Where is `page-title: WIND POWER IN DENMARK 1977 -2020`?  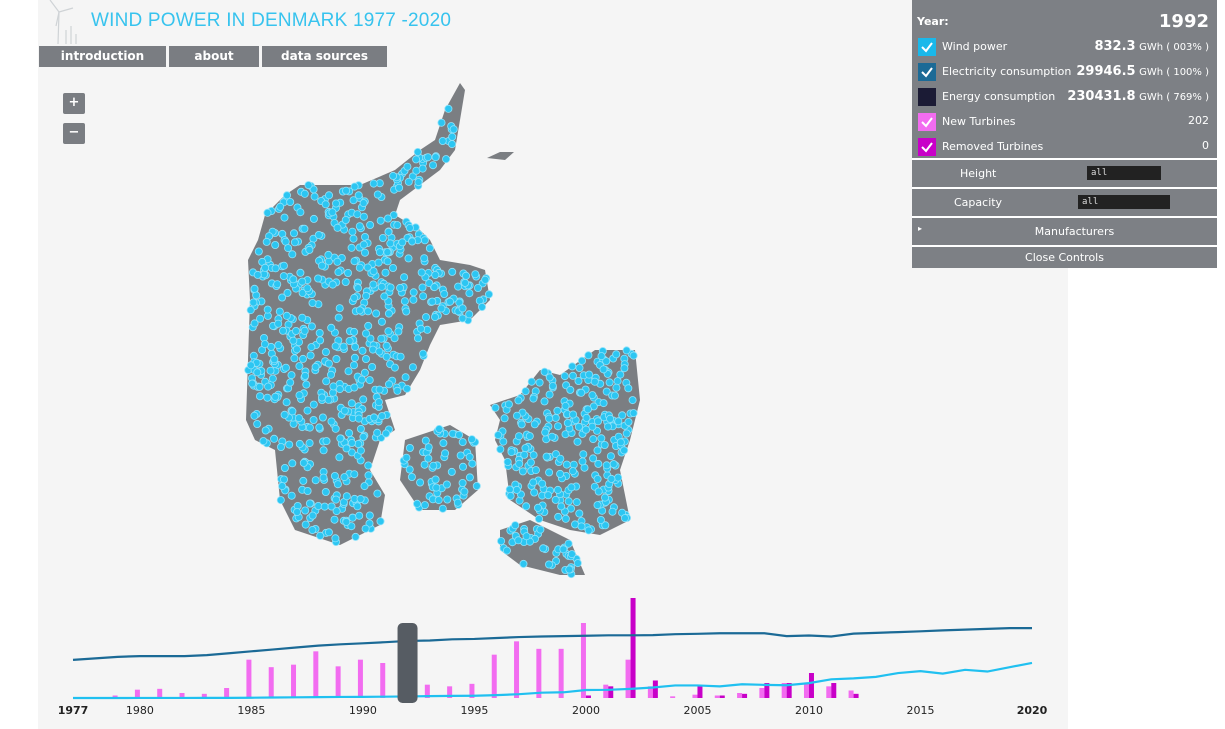
page-title: WIND POWER IN DENMARK 1977 -2020 is located at coordinates (271, 20).